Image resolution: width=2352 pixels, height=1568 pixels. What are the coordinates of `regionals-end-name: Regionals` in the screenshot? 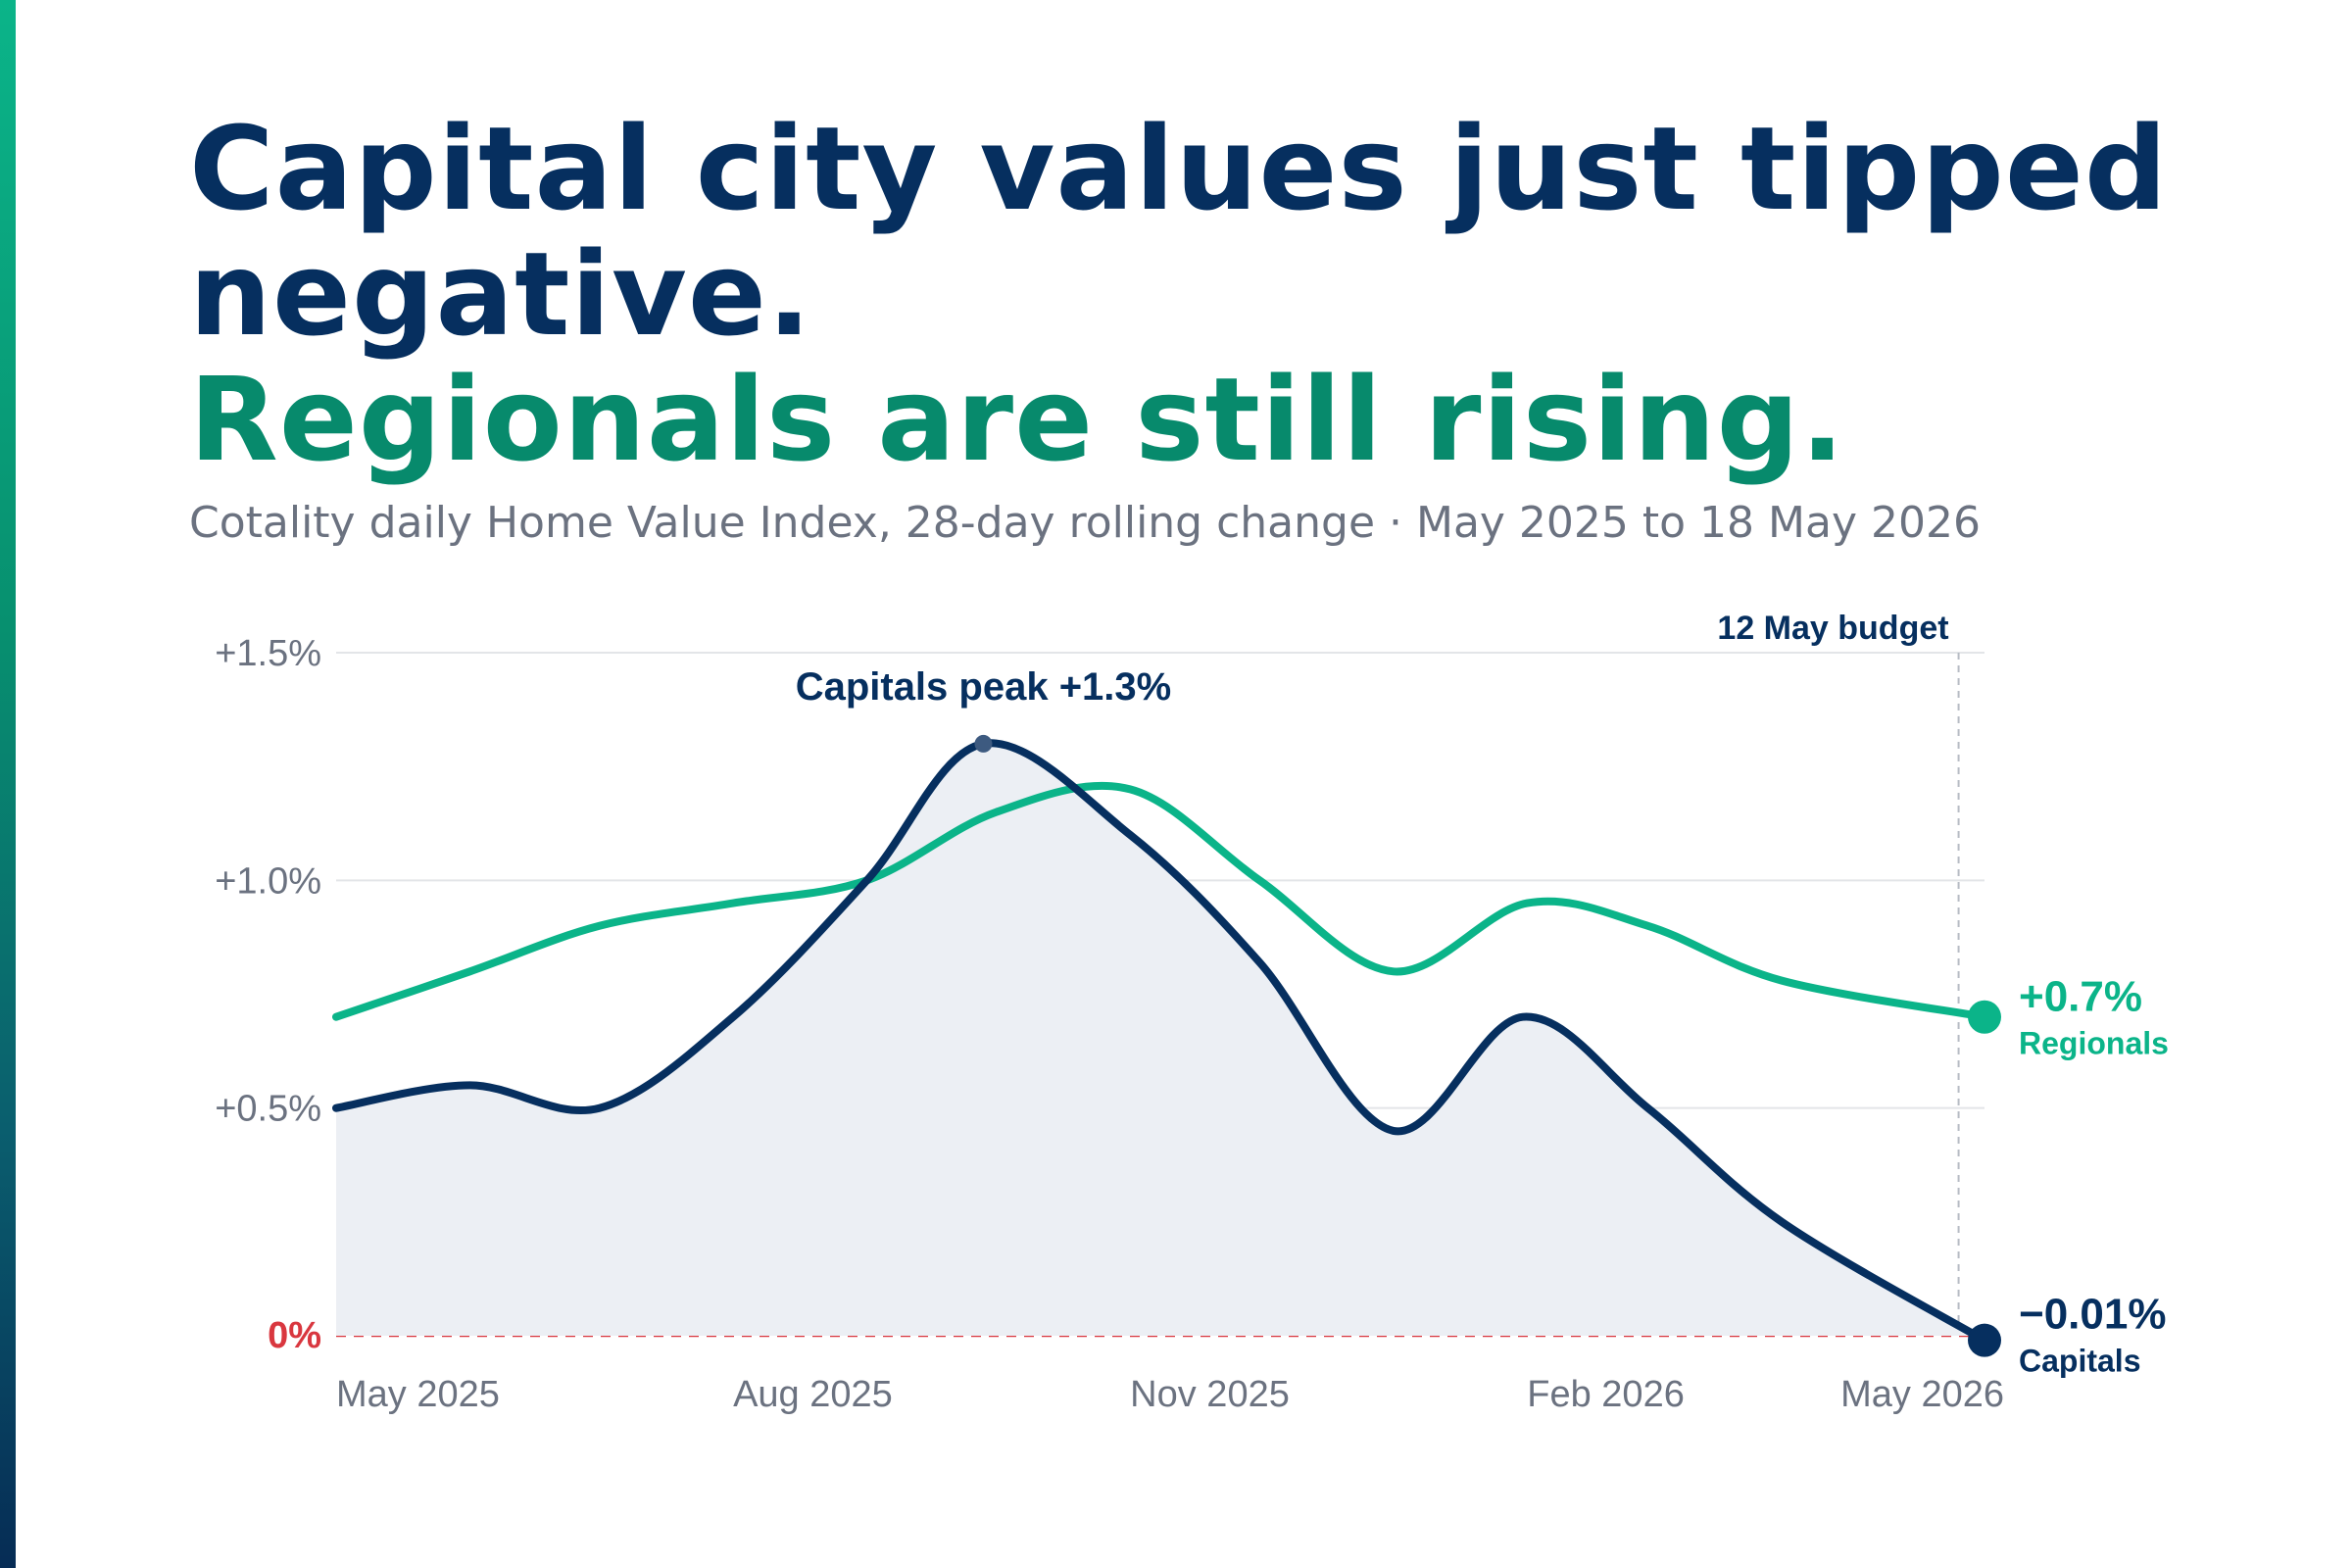 It's located at (2094, 1043).